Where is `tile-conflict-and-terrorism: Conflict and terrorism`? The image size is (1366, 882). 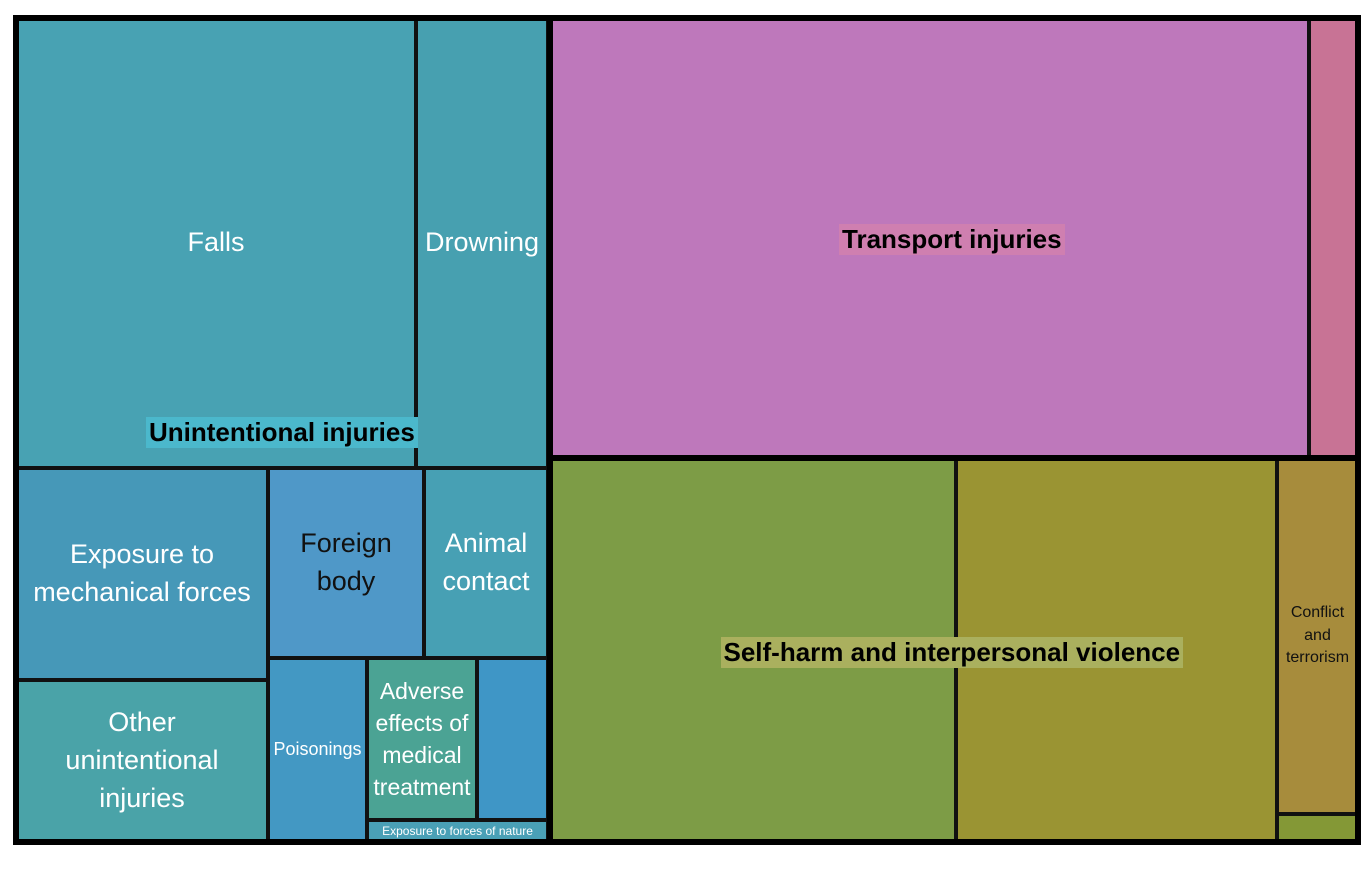
tile-conflict-and-terrorism: Conflict and terrorism is located at coordinates (1317, 636).